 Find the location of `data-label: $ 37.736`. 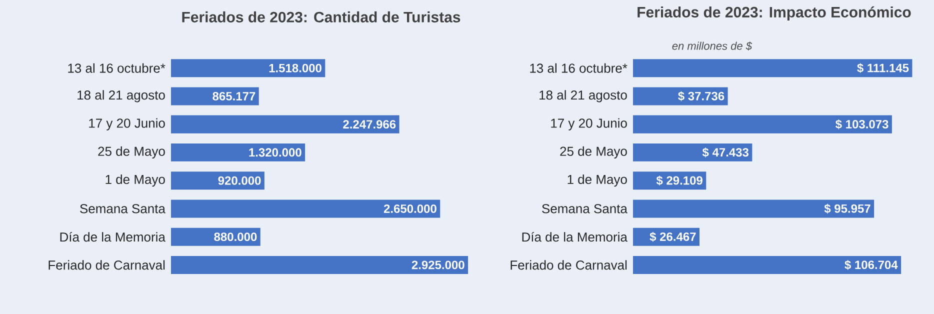

data-label: $ 37.736 is located at coordinates (701, 96).